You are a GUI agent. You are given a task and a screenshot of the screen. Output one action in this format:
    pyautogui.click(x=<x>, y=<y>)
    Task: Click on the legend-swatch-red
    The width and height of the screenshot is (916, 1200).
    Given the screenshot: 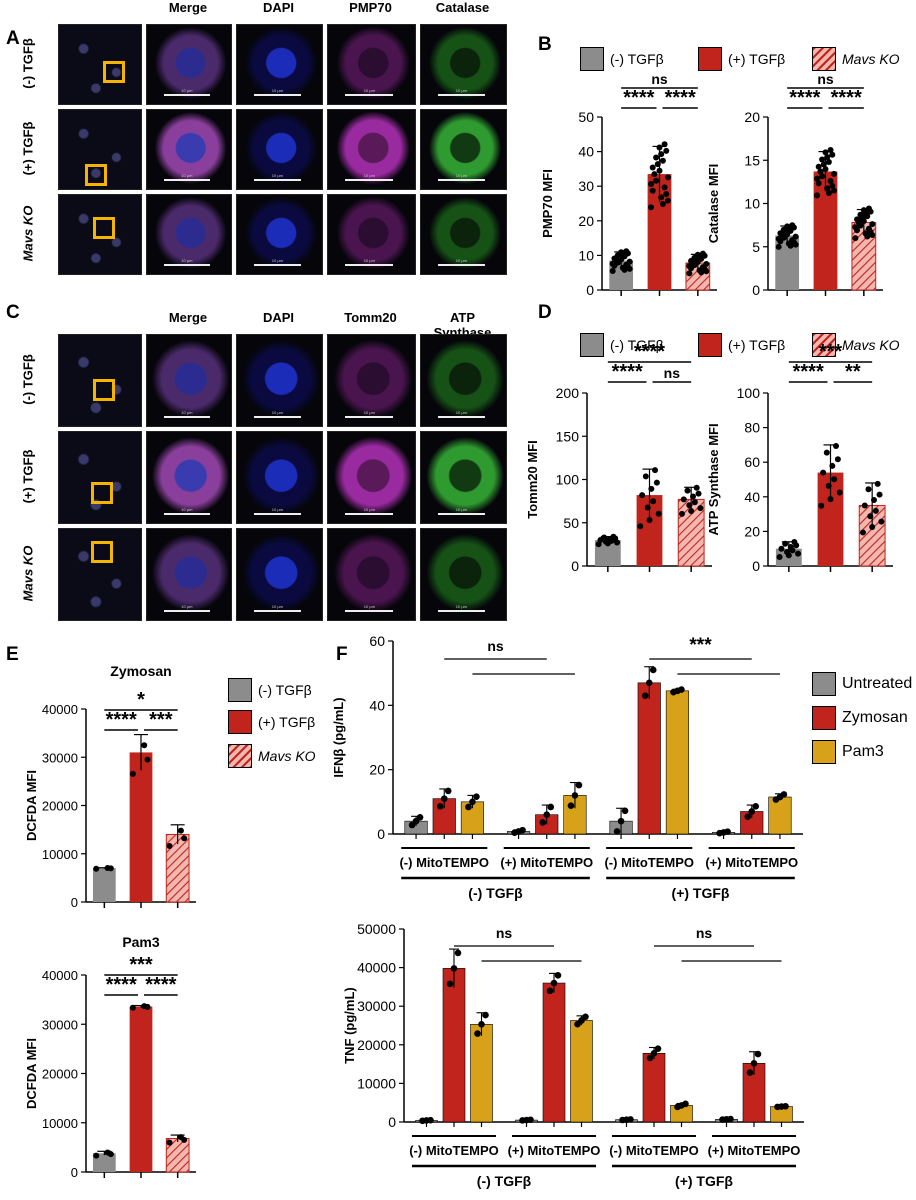 What is the action you would take?
    pyautogui.click(x=824, y=718)
    